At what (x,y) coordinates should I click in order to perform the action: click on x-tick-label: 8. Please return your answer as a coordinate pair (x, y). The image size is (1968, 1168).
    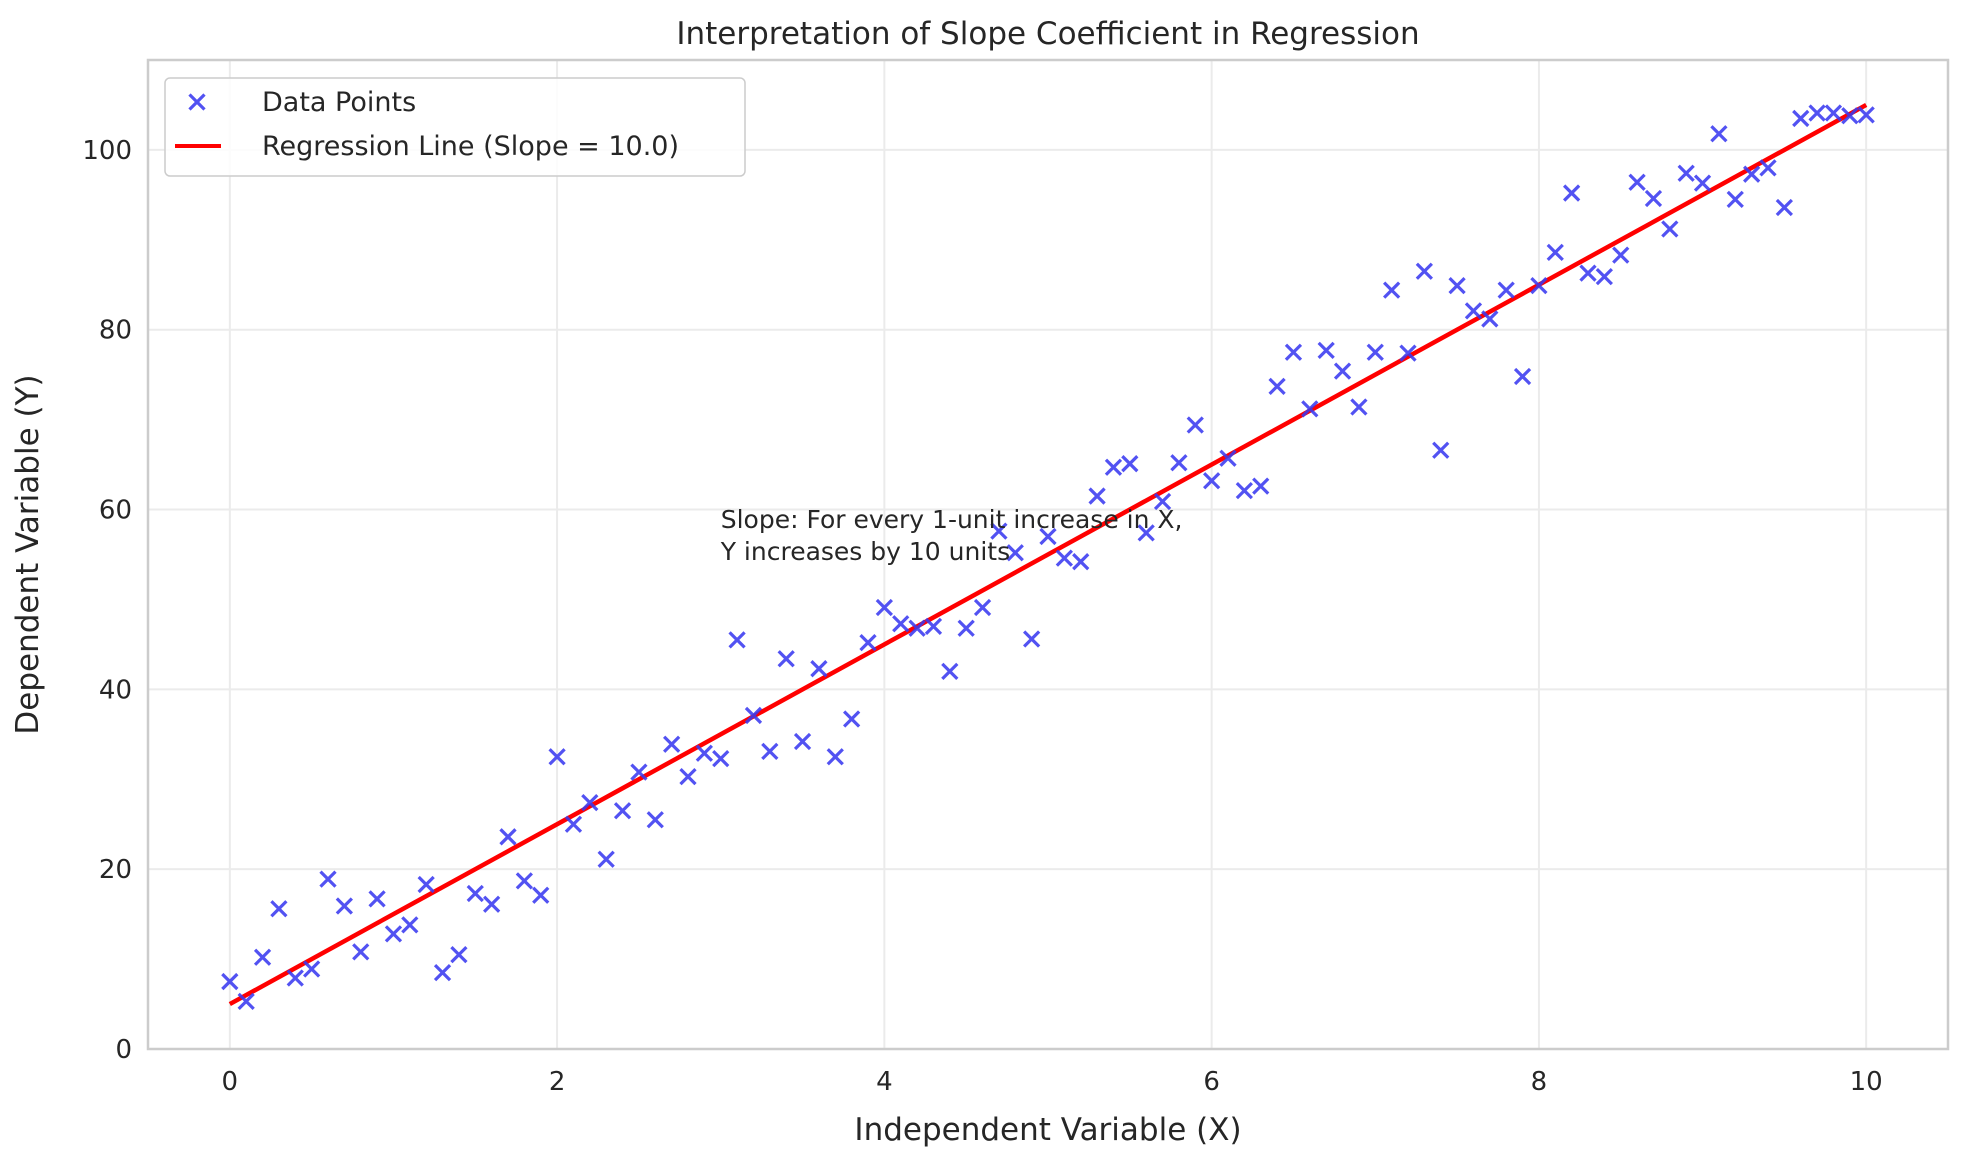
    Looking at the image, I should click on (1539, 1082).